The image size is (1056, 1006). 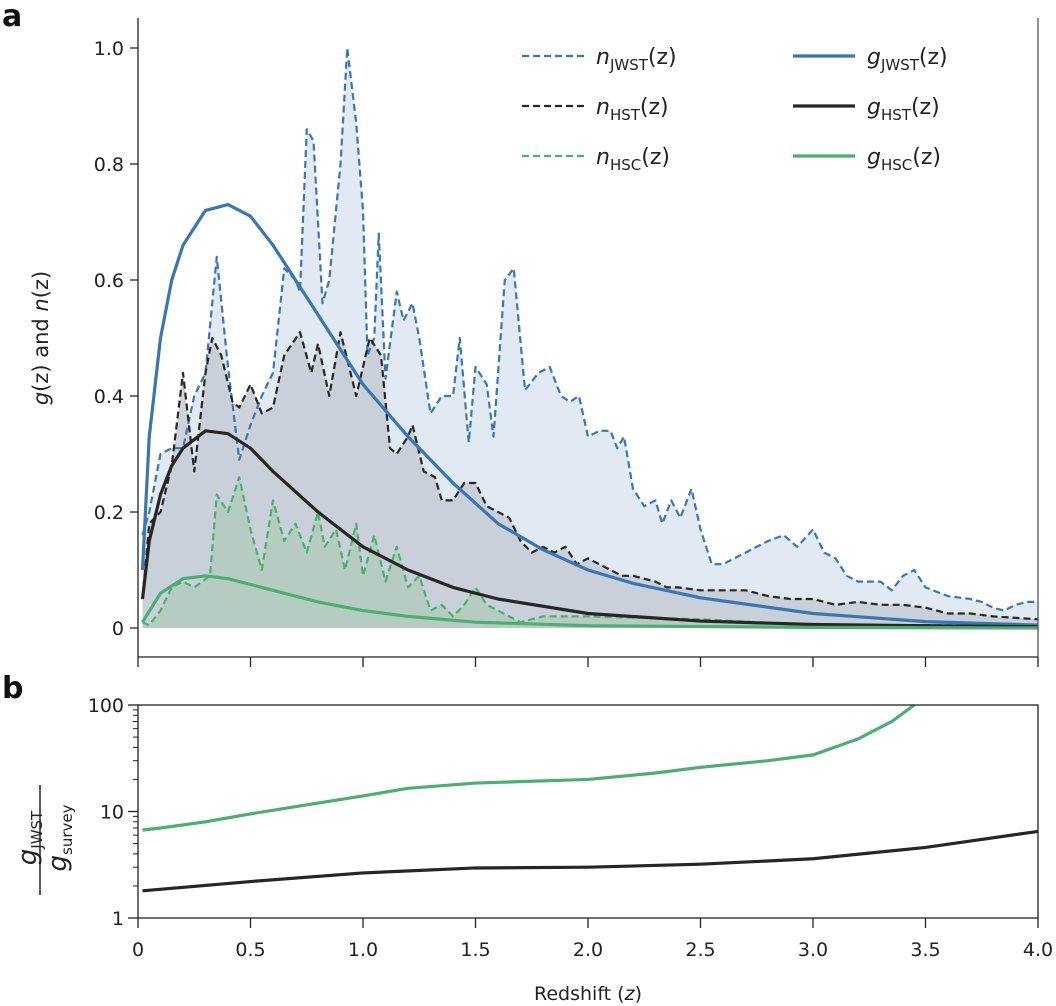 I want to click on y-tick-label: 100, so click(x=106, y=706).